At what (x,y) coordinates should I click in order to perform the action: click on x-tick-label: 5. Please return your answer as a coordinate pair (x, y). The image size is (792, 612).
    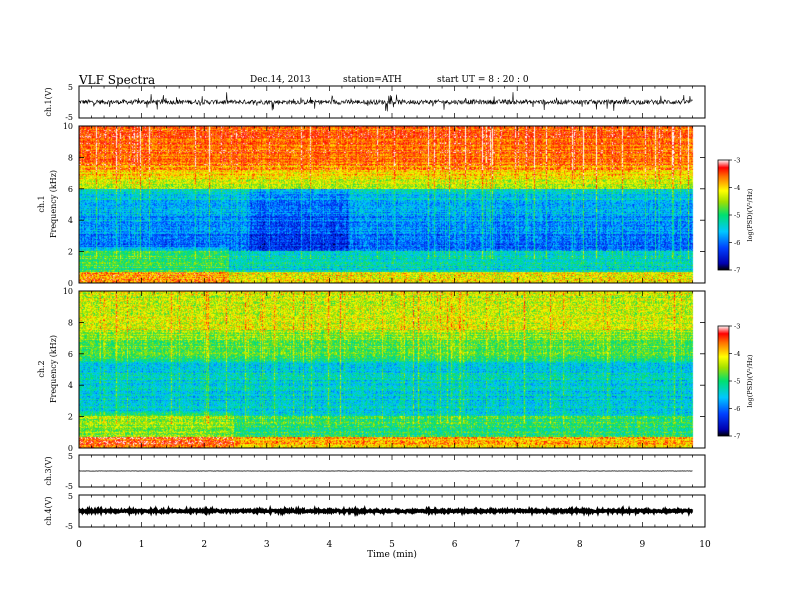
    Looking at the image, I should click on (392, 545).